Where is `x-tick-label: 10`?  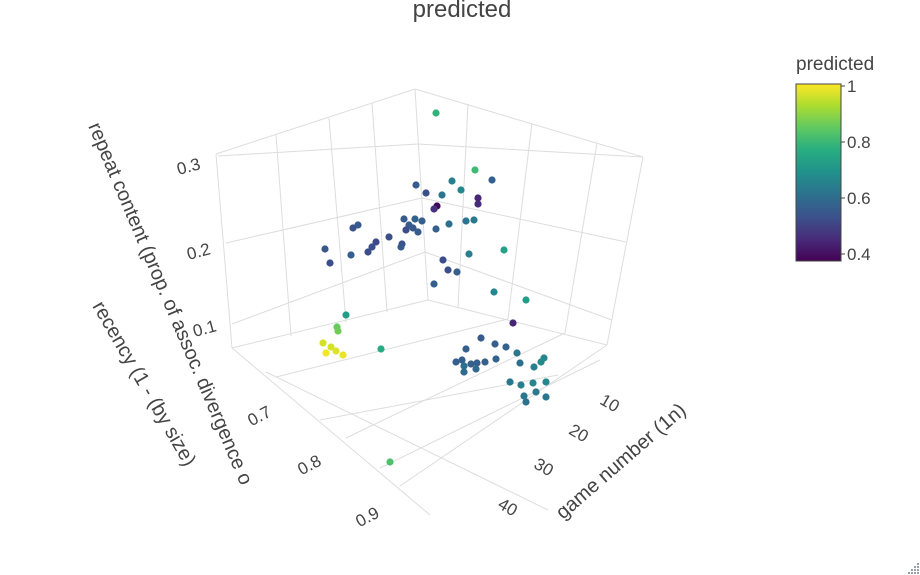
x-tick-label: 10 is located at coordinates (610, 403).